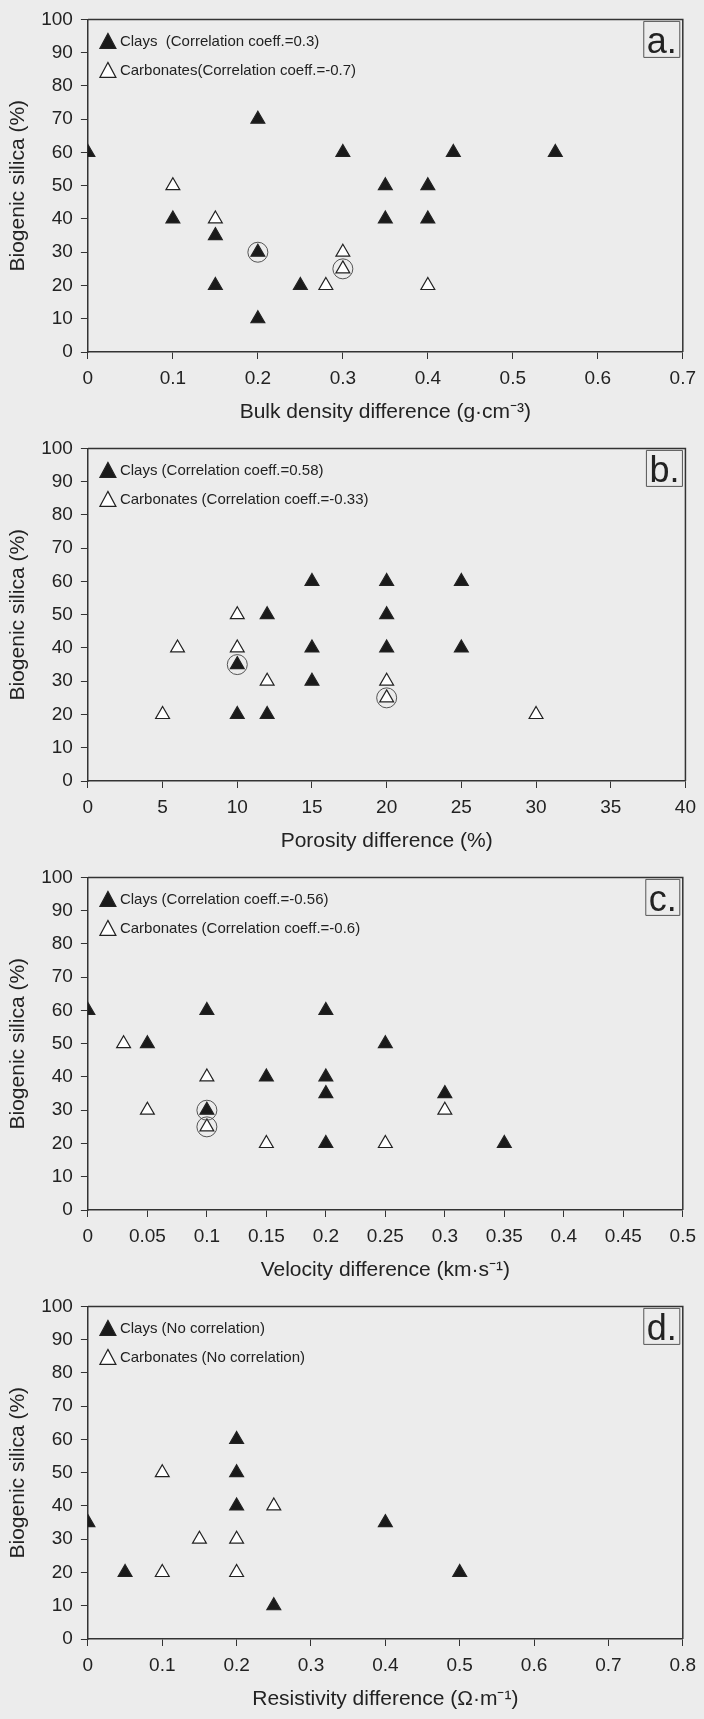 The width and height of the screenshot is (704, 1719). Describe the element at coordinates (445, 1235) in the screenshot. I see `x-tick-label: 0.3` at that location.